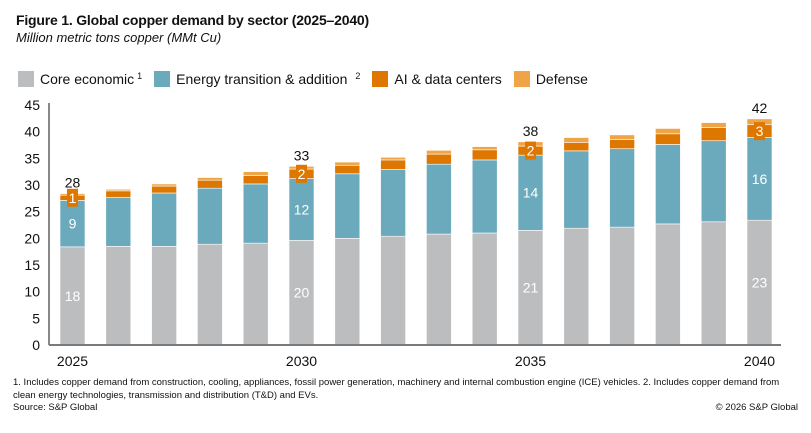  Describe the element at coordinates (302, 210) in the screenshot. I see `data-label-energy: 12` at that location.